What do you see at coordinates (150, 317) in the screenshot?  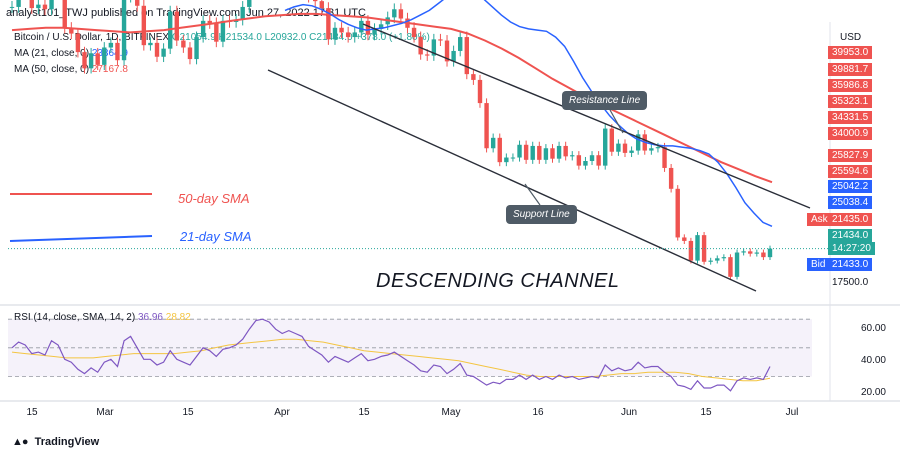 I see `rsi-legend-value: 36.96` at bounding box center [150, 317].